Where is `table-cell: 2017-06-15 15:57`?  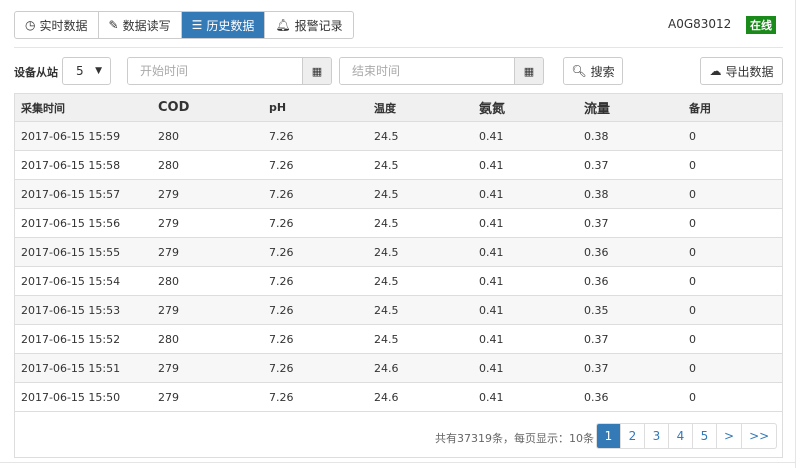
table-cell: 2017-06-15 15:57 is located at coordinates (71, 194).